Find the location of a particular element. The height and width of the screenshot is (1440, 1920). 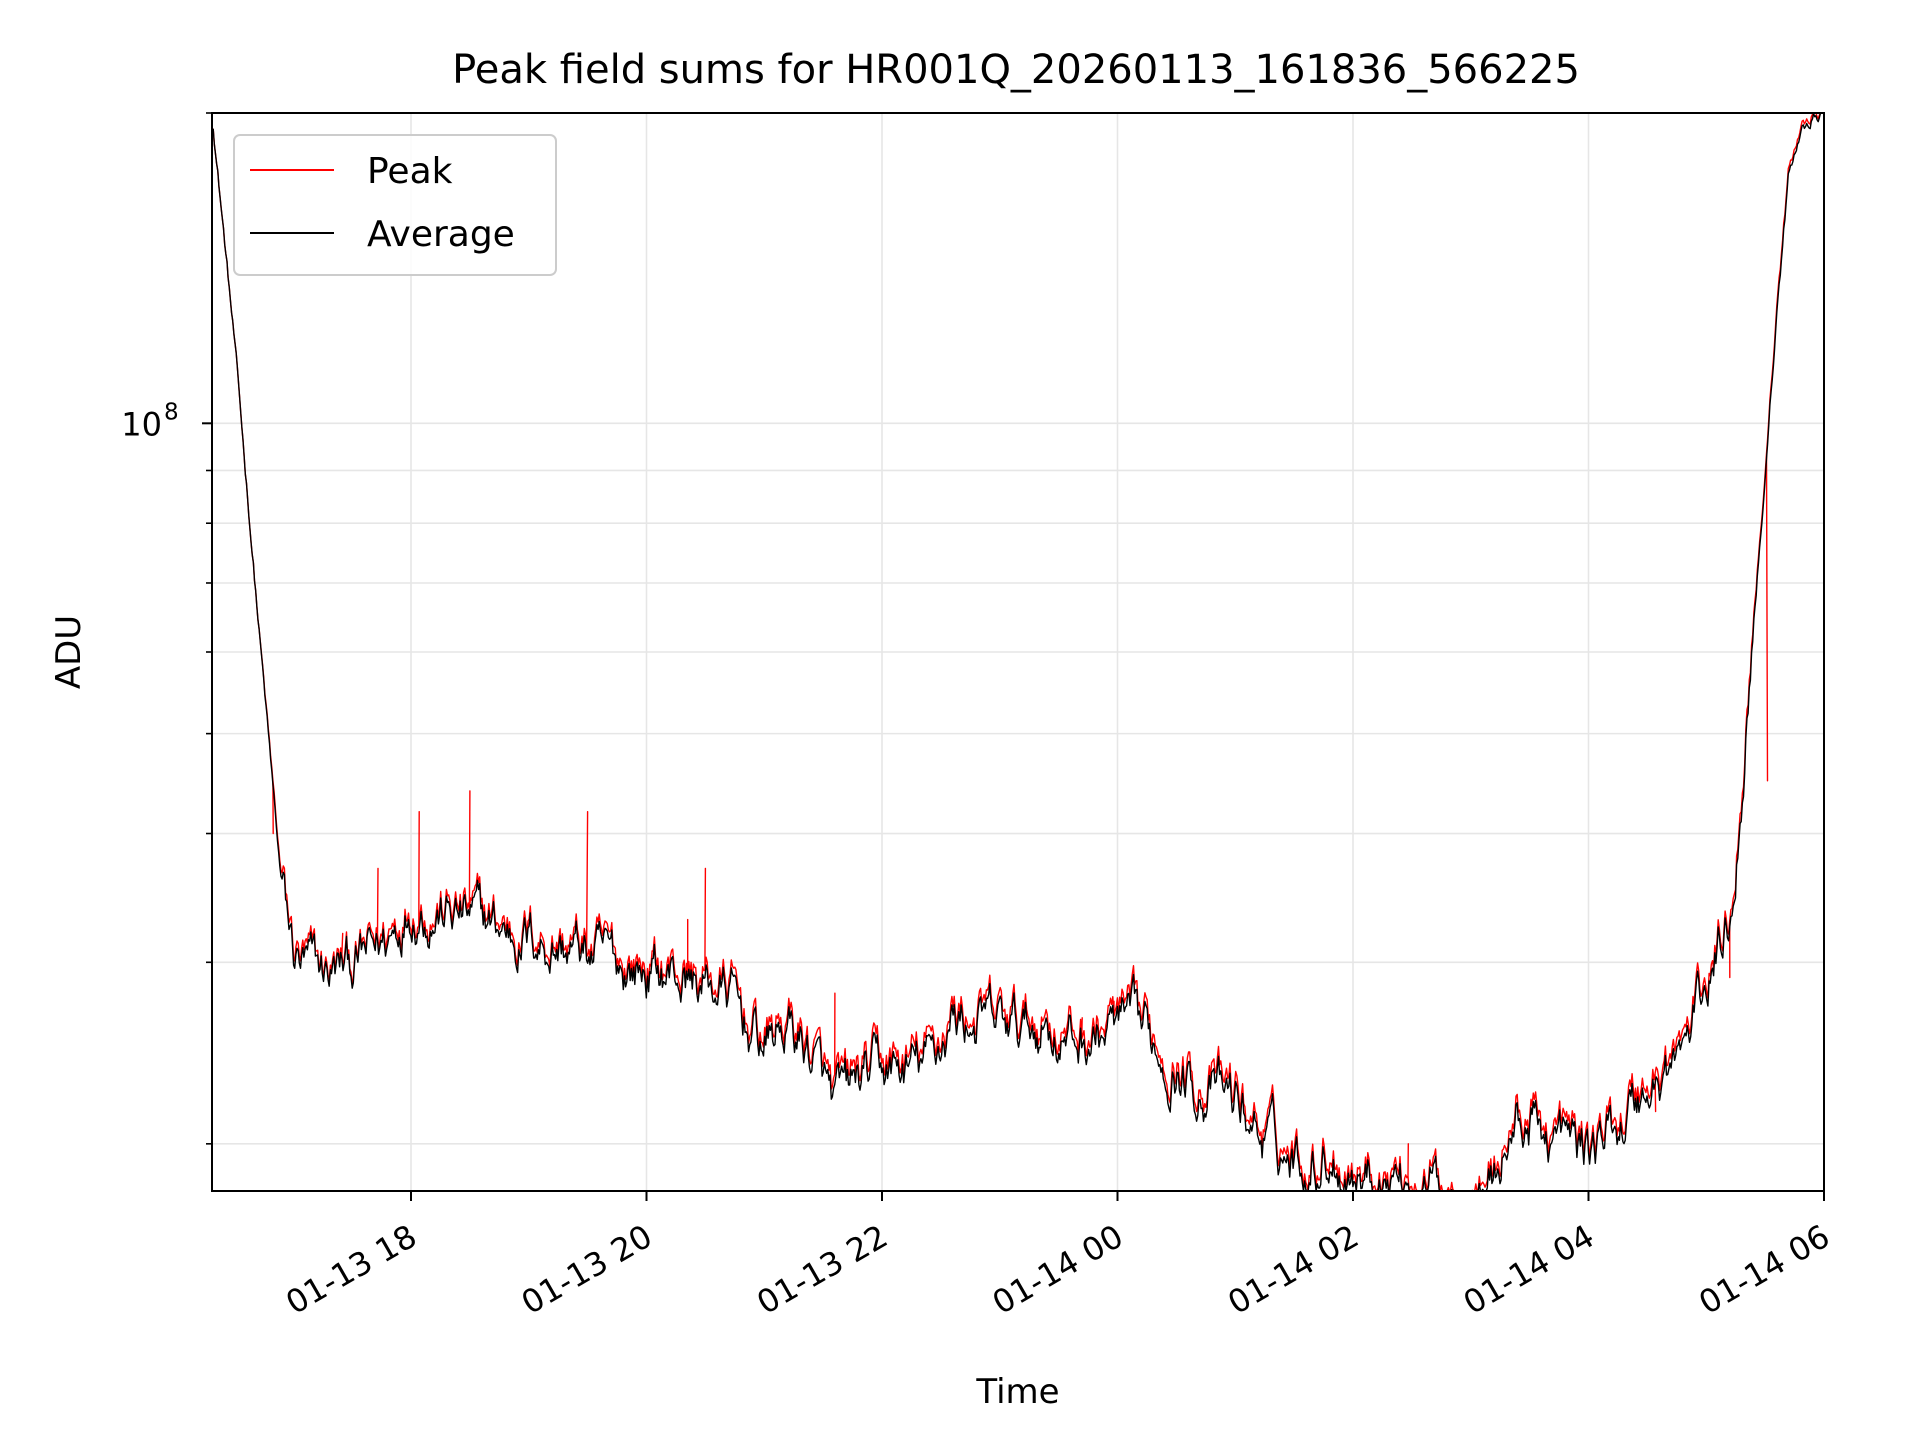

legend-label-average: Average is located at coordinates (441, 234).